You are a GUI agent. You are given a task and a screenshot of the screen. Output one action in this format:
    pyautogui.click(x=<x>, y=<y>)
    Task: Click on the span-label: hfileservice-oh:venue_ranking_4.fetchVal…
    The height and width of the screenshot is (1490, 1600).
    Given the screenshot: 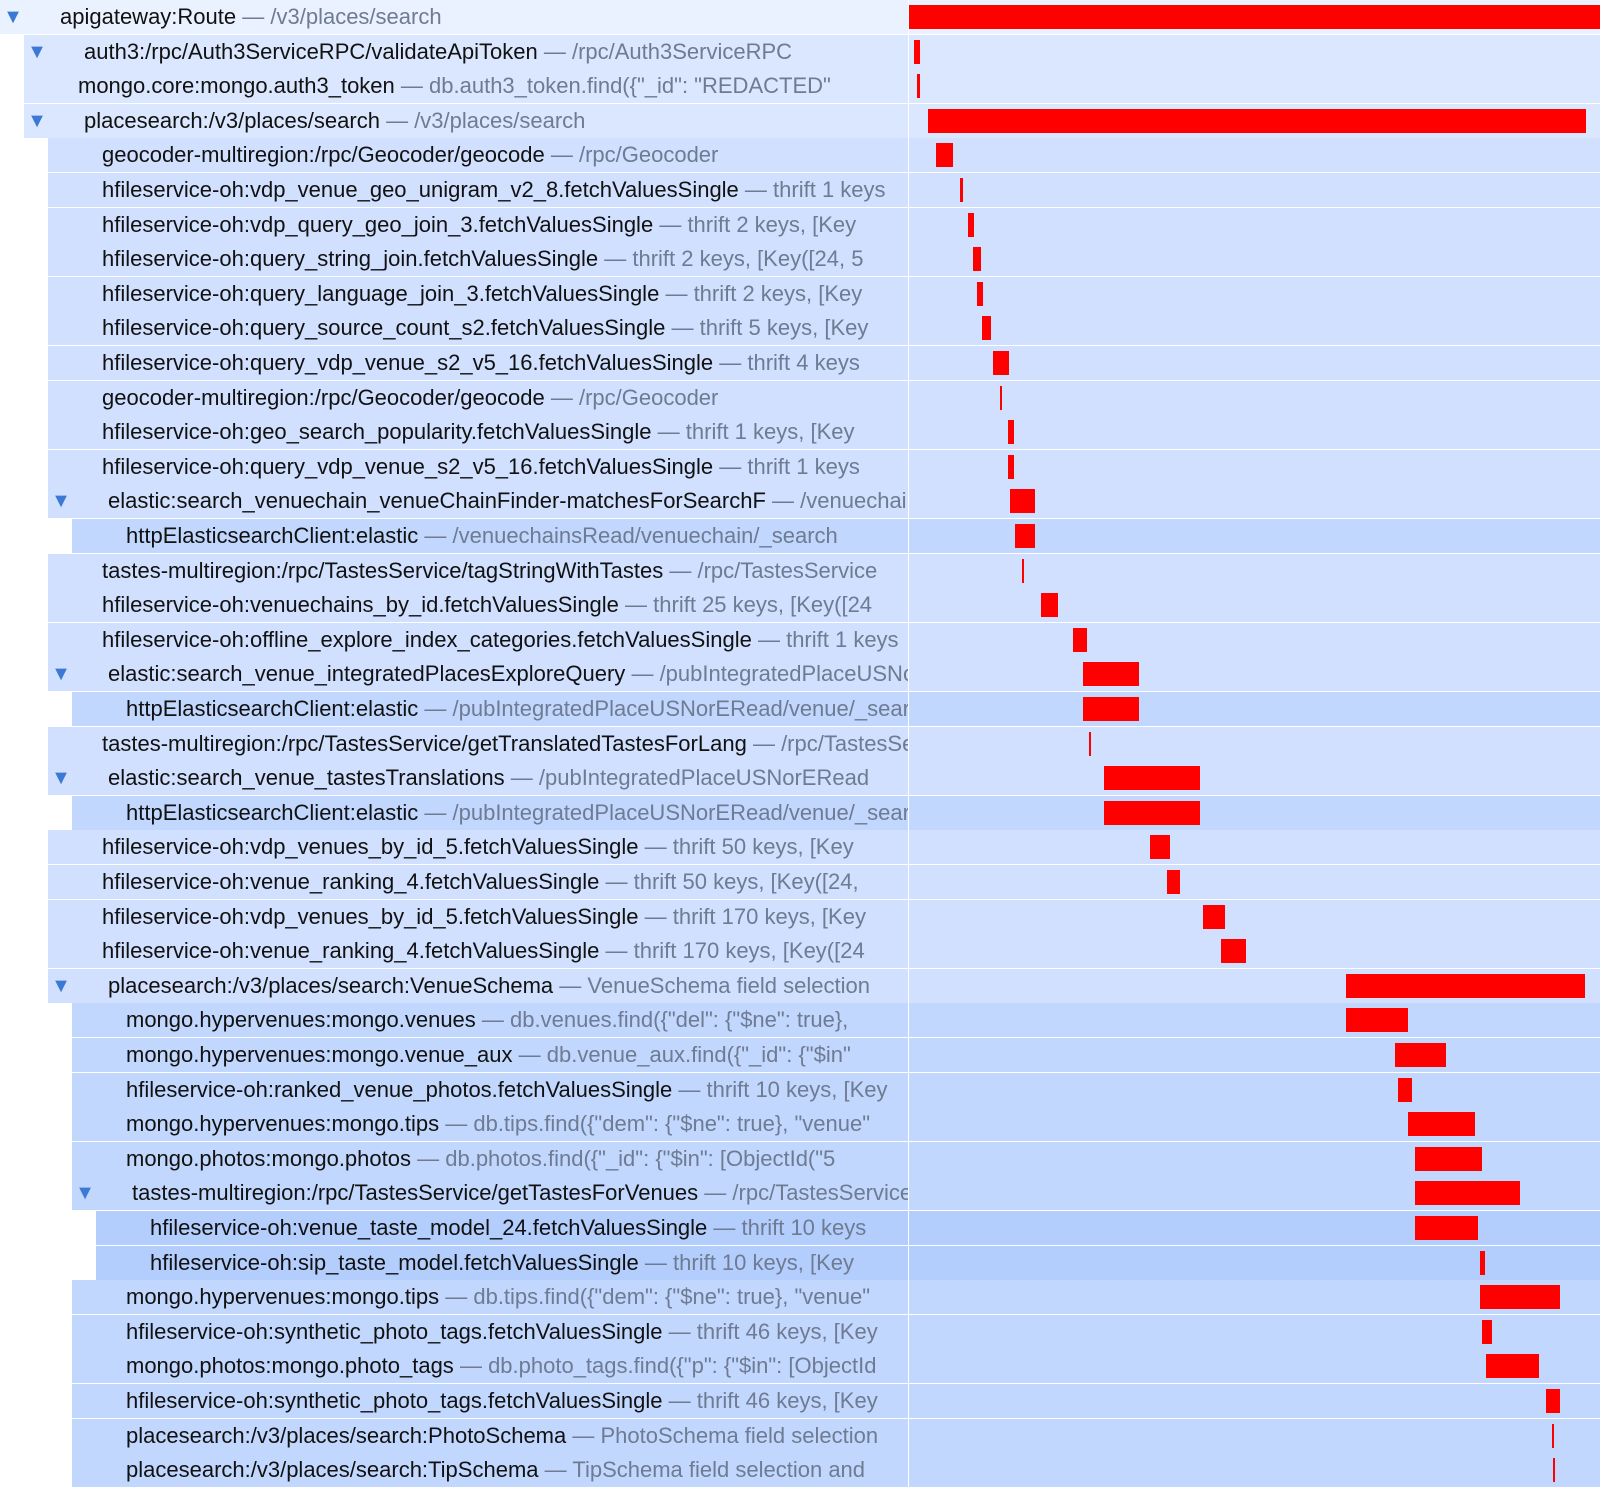 What is the action you would take?
    pyautogui.click(x=505, y=882)
    